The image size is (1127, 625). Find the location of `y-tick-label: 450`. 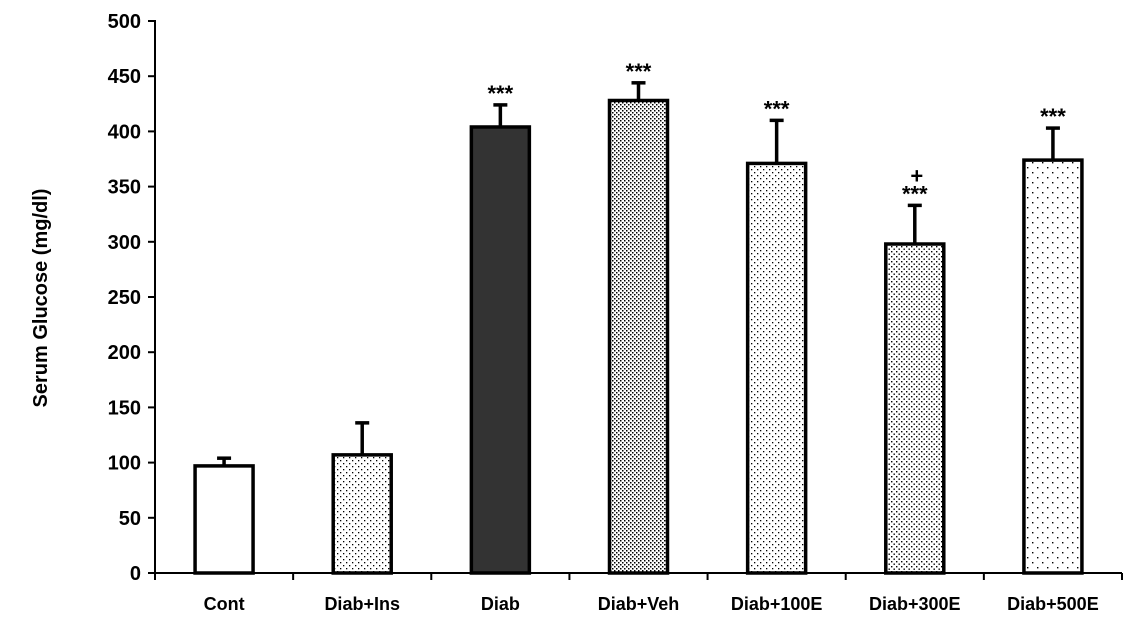

y-tick-label: 450 is located at coordinates (124, 77).